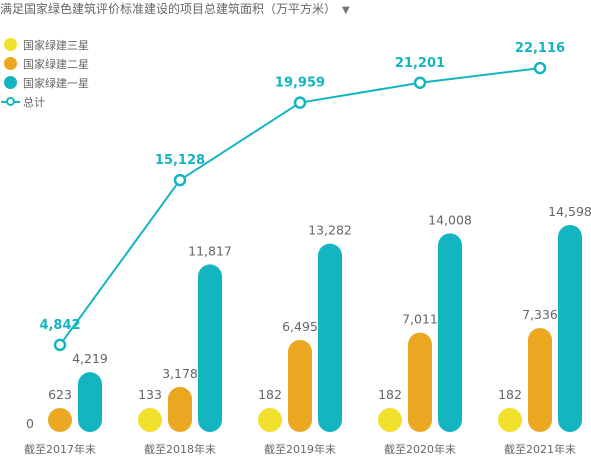 The width and height of the screenshot is (591, 456). I want to click on legend: 国家绿建三星 国家绿建二星 国家绿建一星 总计, so click(45, 73).